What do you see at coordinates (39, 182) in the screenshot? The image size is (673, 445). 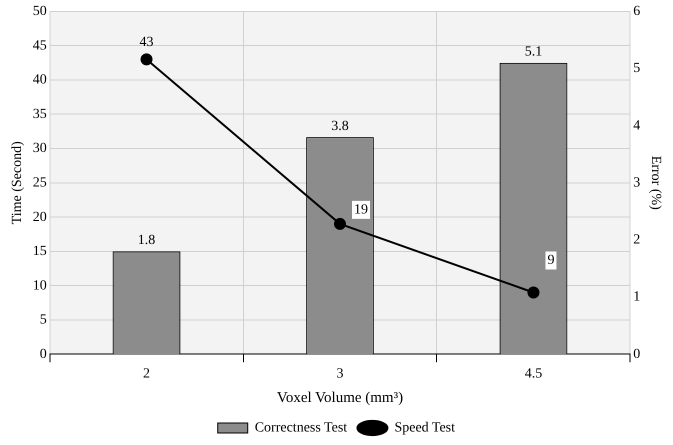 I see `y-tick-label: 25` at bounding box center [39, 182].